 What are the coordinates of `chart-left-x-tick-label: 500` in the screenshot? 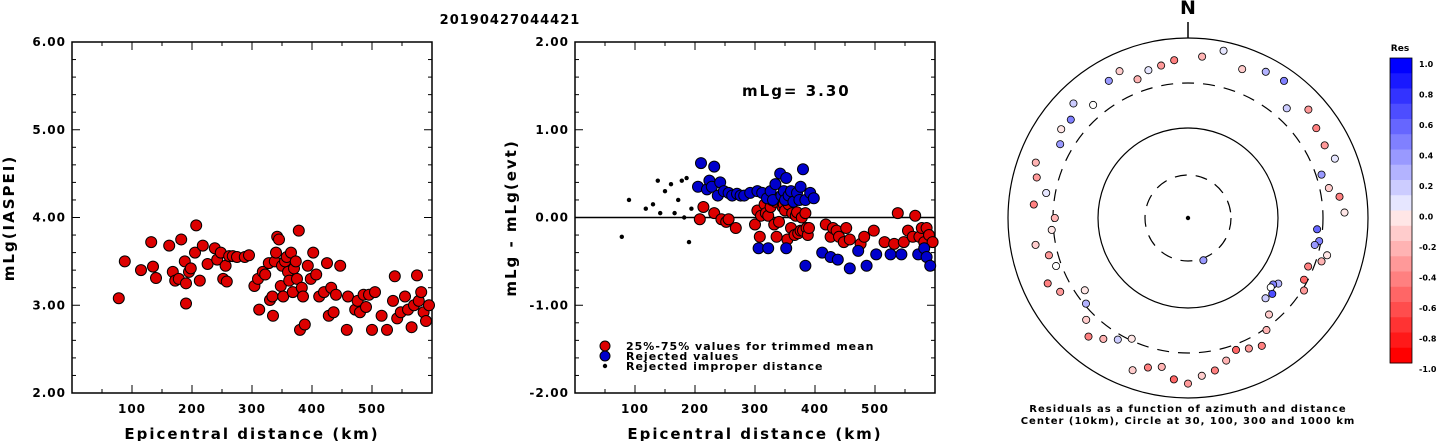 It's located at (372, 409).